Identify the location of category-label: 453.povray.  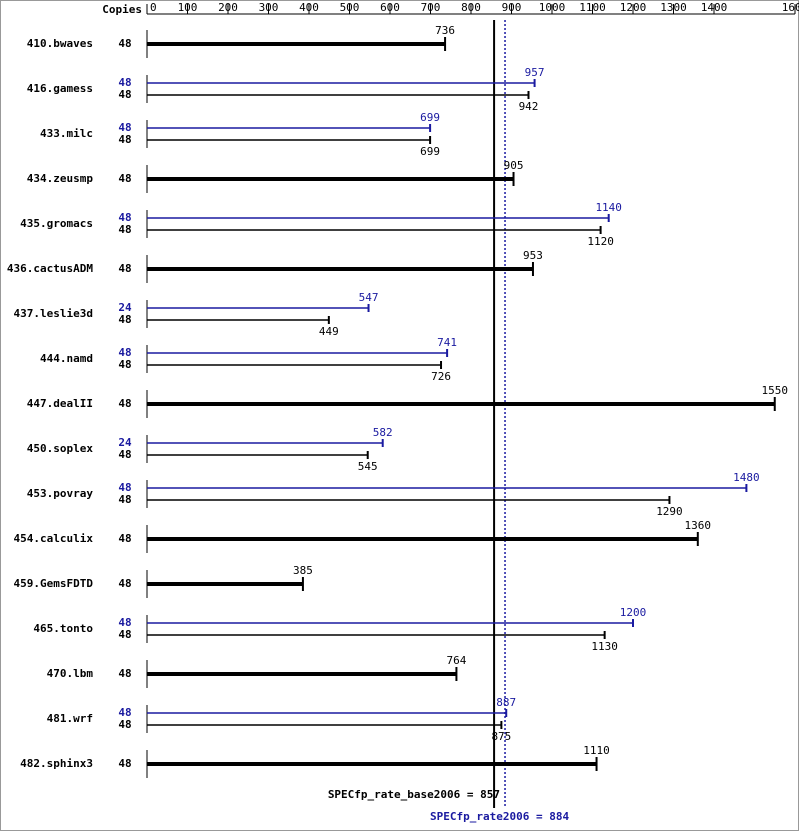
(60, 493).